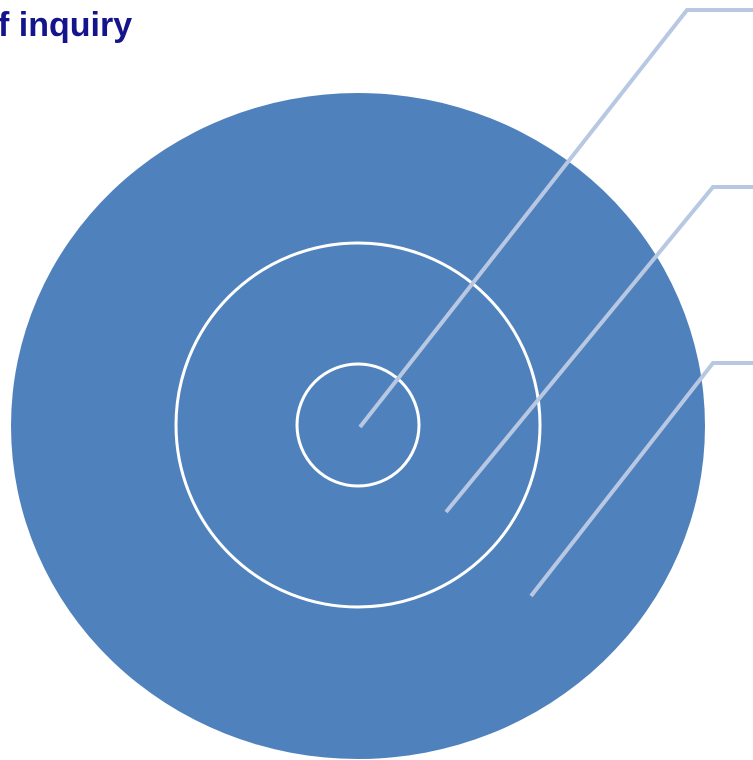 The height and width of the screenshot is (760, 753). I want to click on callout-line, so click(641, 479).